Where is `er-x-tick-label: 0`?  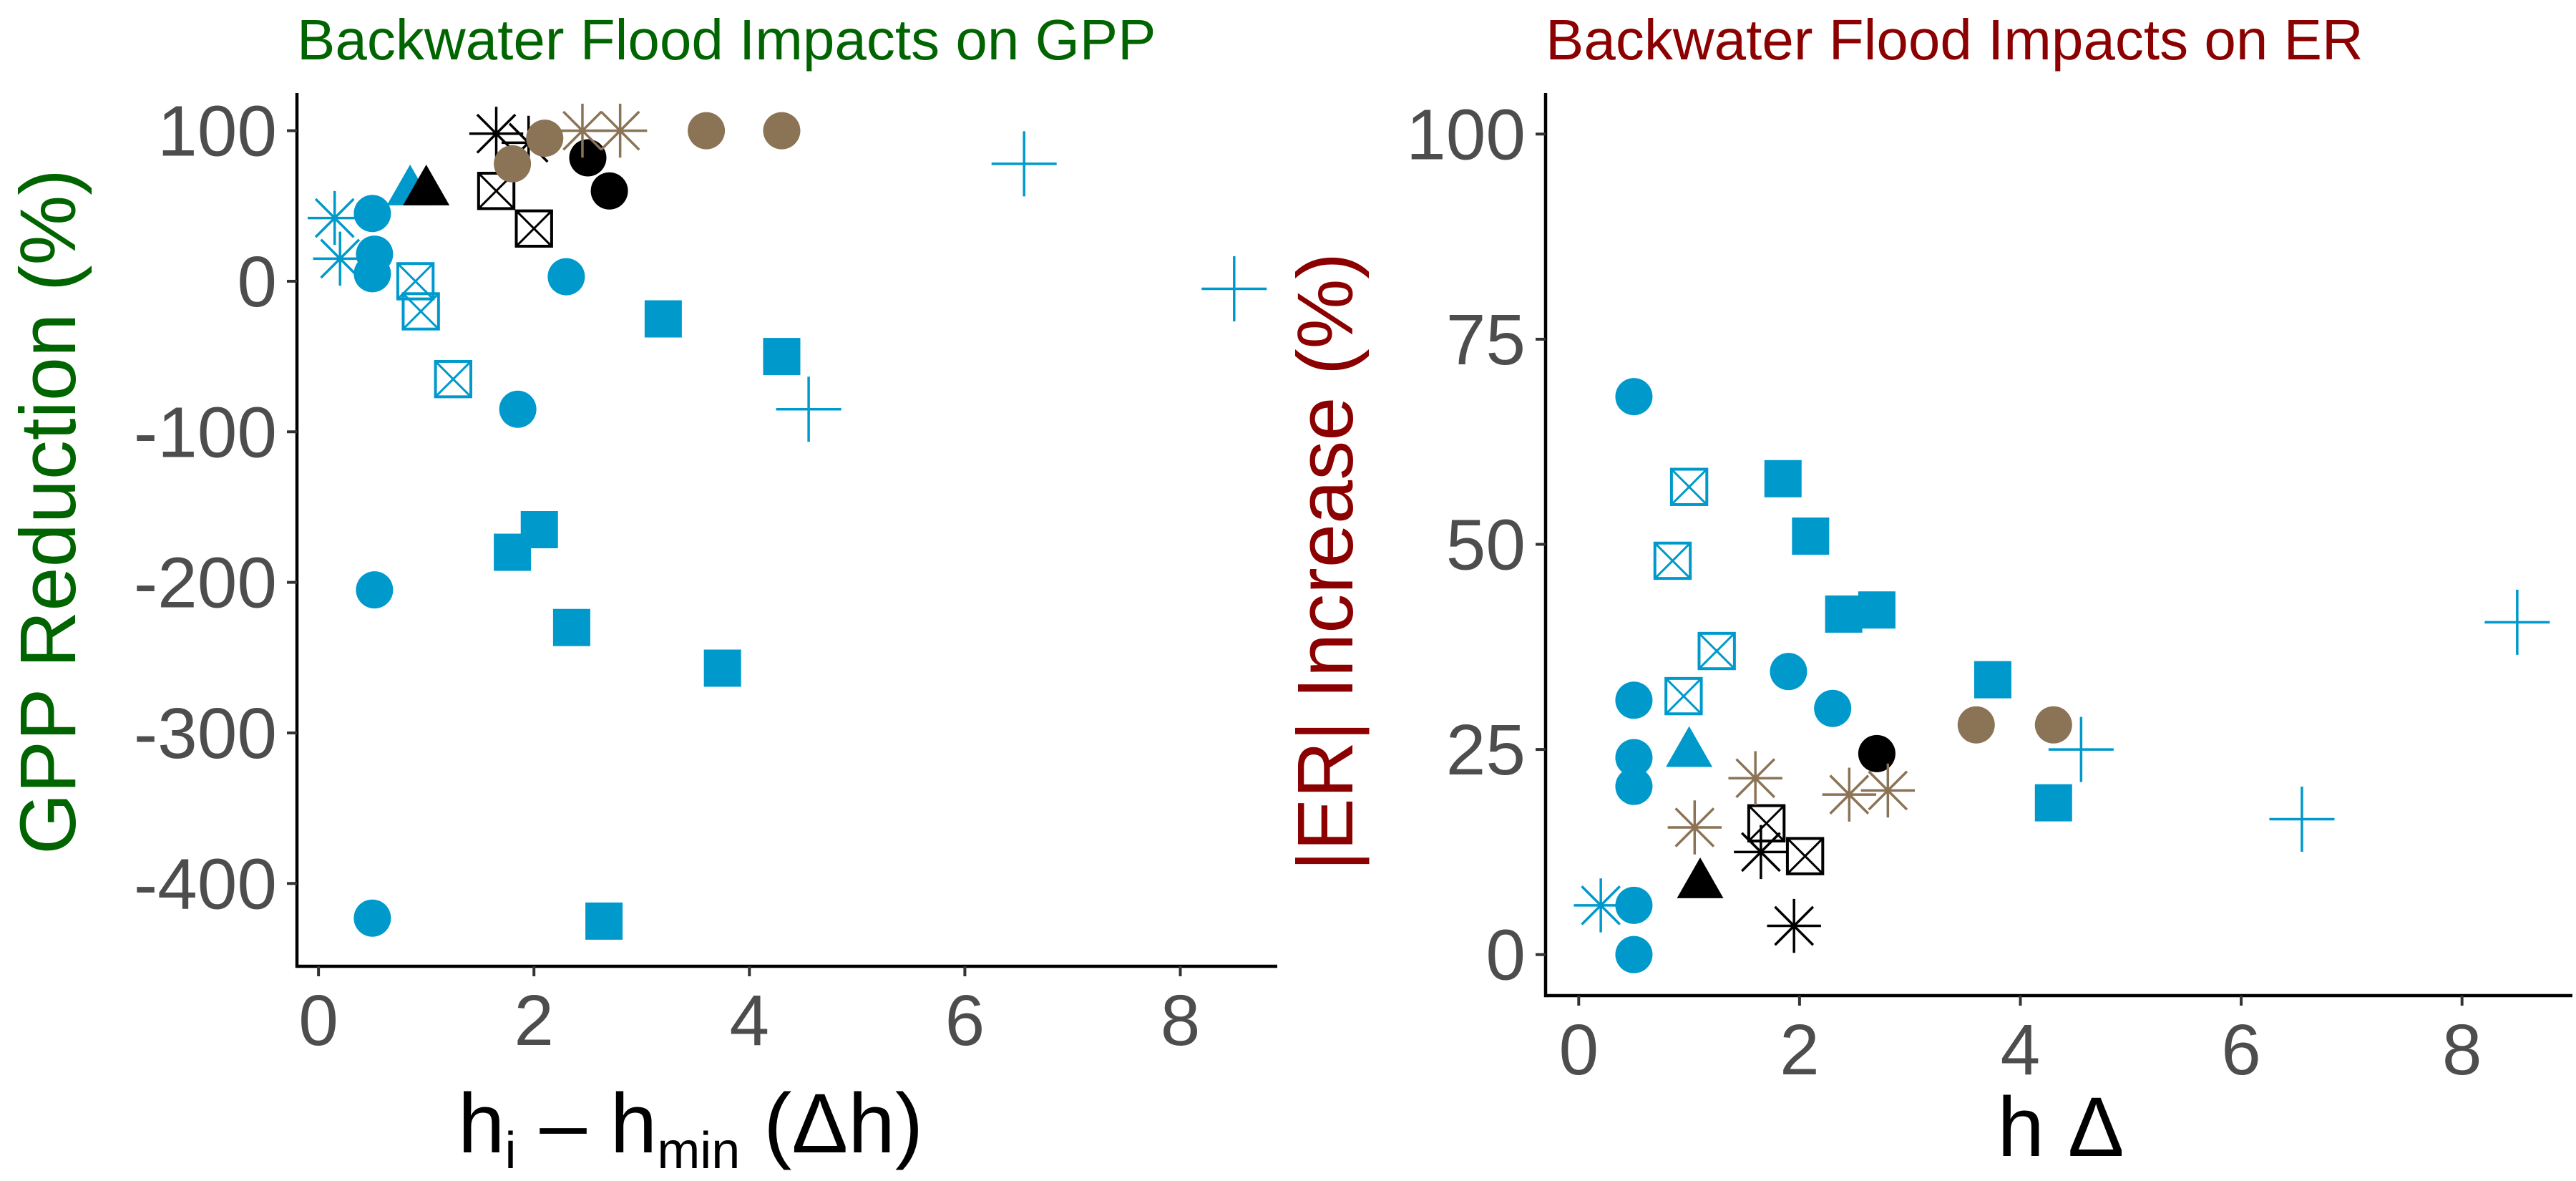 er-x-tick-label: 0 is located at coordinates (1578, 1050).